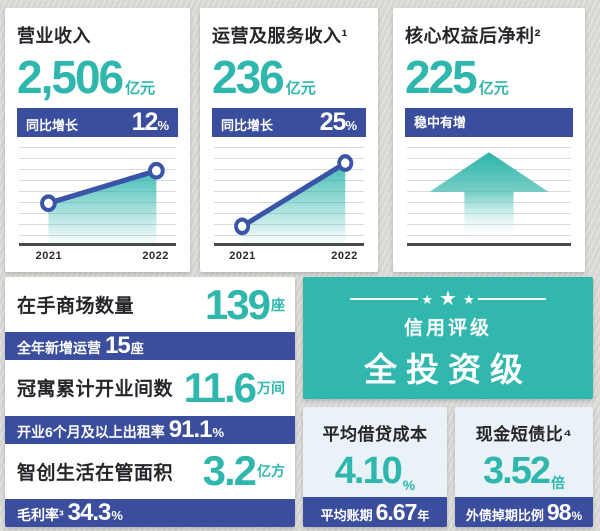  What do you see at coordinates (289, 140) in the screenshot?
I see `service-revenue-card: 运营及服务收入¹ 236 亿元 同比增长 25%` at bounding box center [289, 140].